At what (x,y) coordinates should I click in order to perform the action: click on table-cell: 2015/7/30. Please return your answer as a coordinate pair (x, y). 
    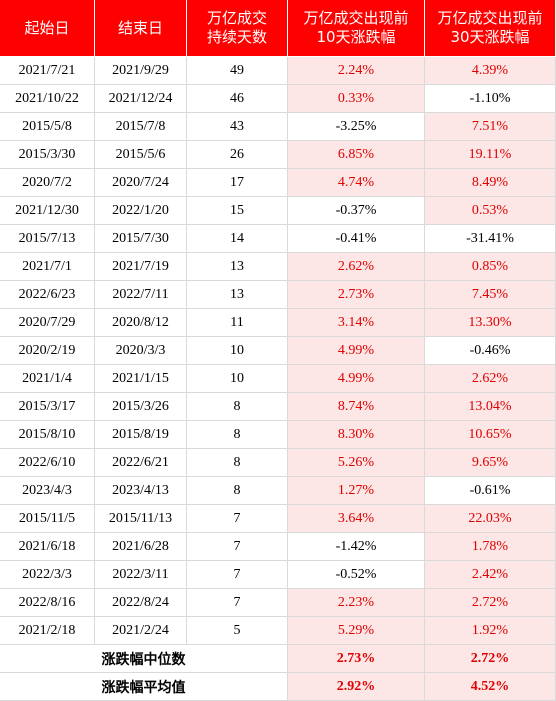
    Looking at the image, I should click on (141, 239).